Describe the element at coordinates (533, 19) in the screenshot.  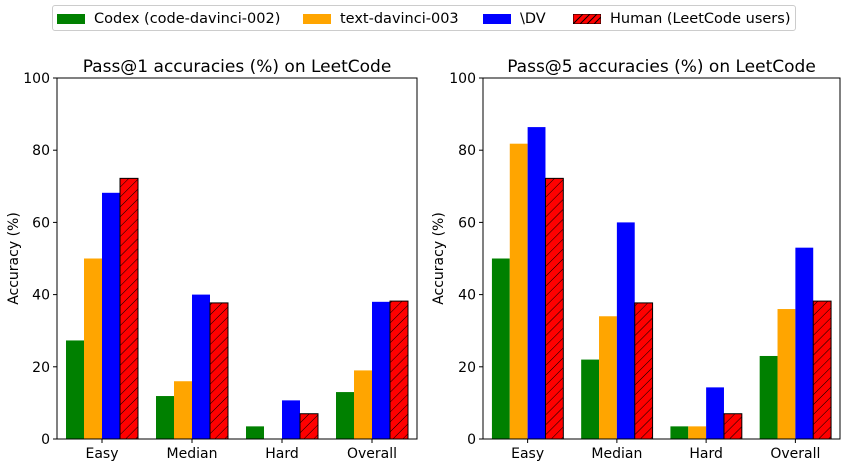
I see `legend-label-dv: \DV` at that location.